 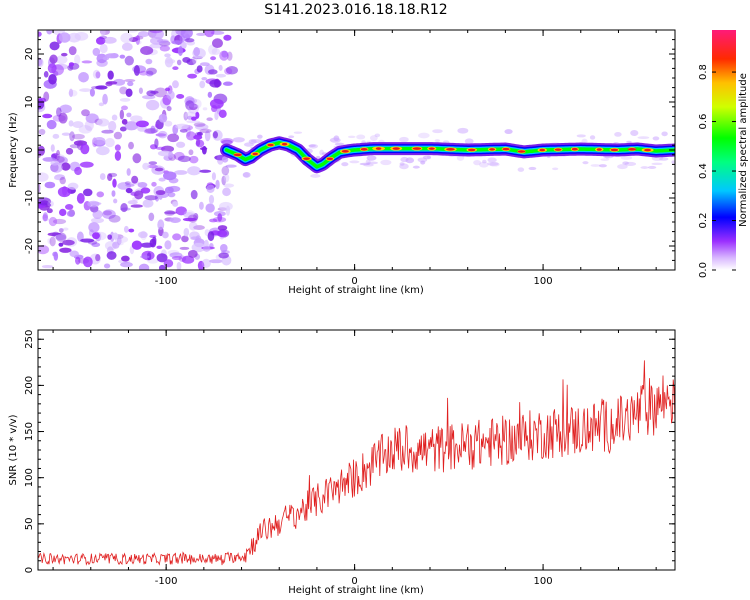 What do you see at coordinates (354, 281) in the screenshot?
I see `x-tick-label: 0` at bounding box center [354, 281].